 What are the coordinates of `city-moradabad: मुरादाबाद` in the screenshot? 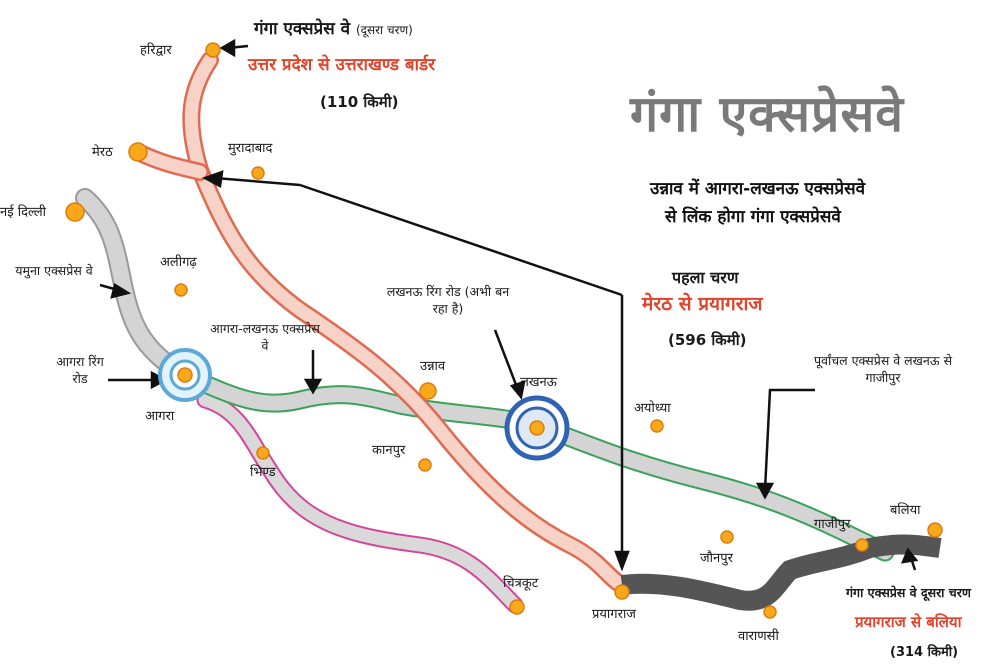 It's located at (250, 148).